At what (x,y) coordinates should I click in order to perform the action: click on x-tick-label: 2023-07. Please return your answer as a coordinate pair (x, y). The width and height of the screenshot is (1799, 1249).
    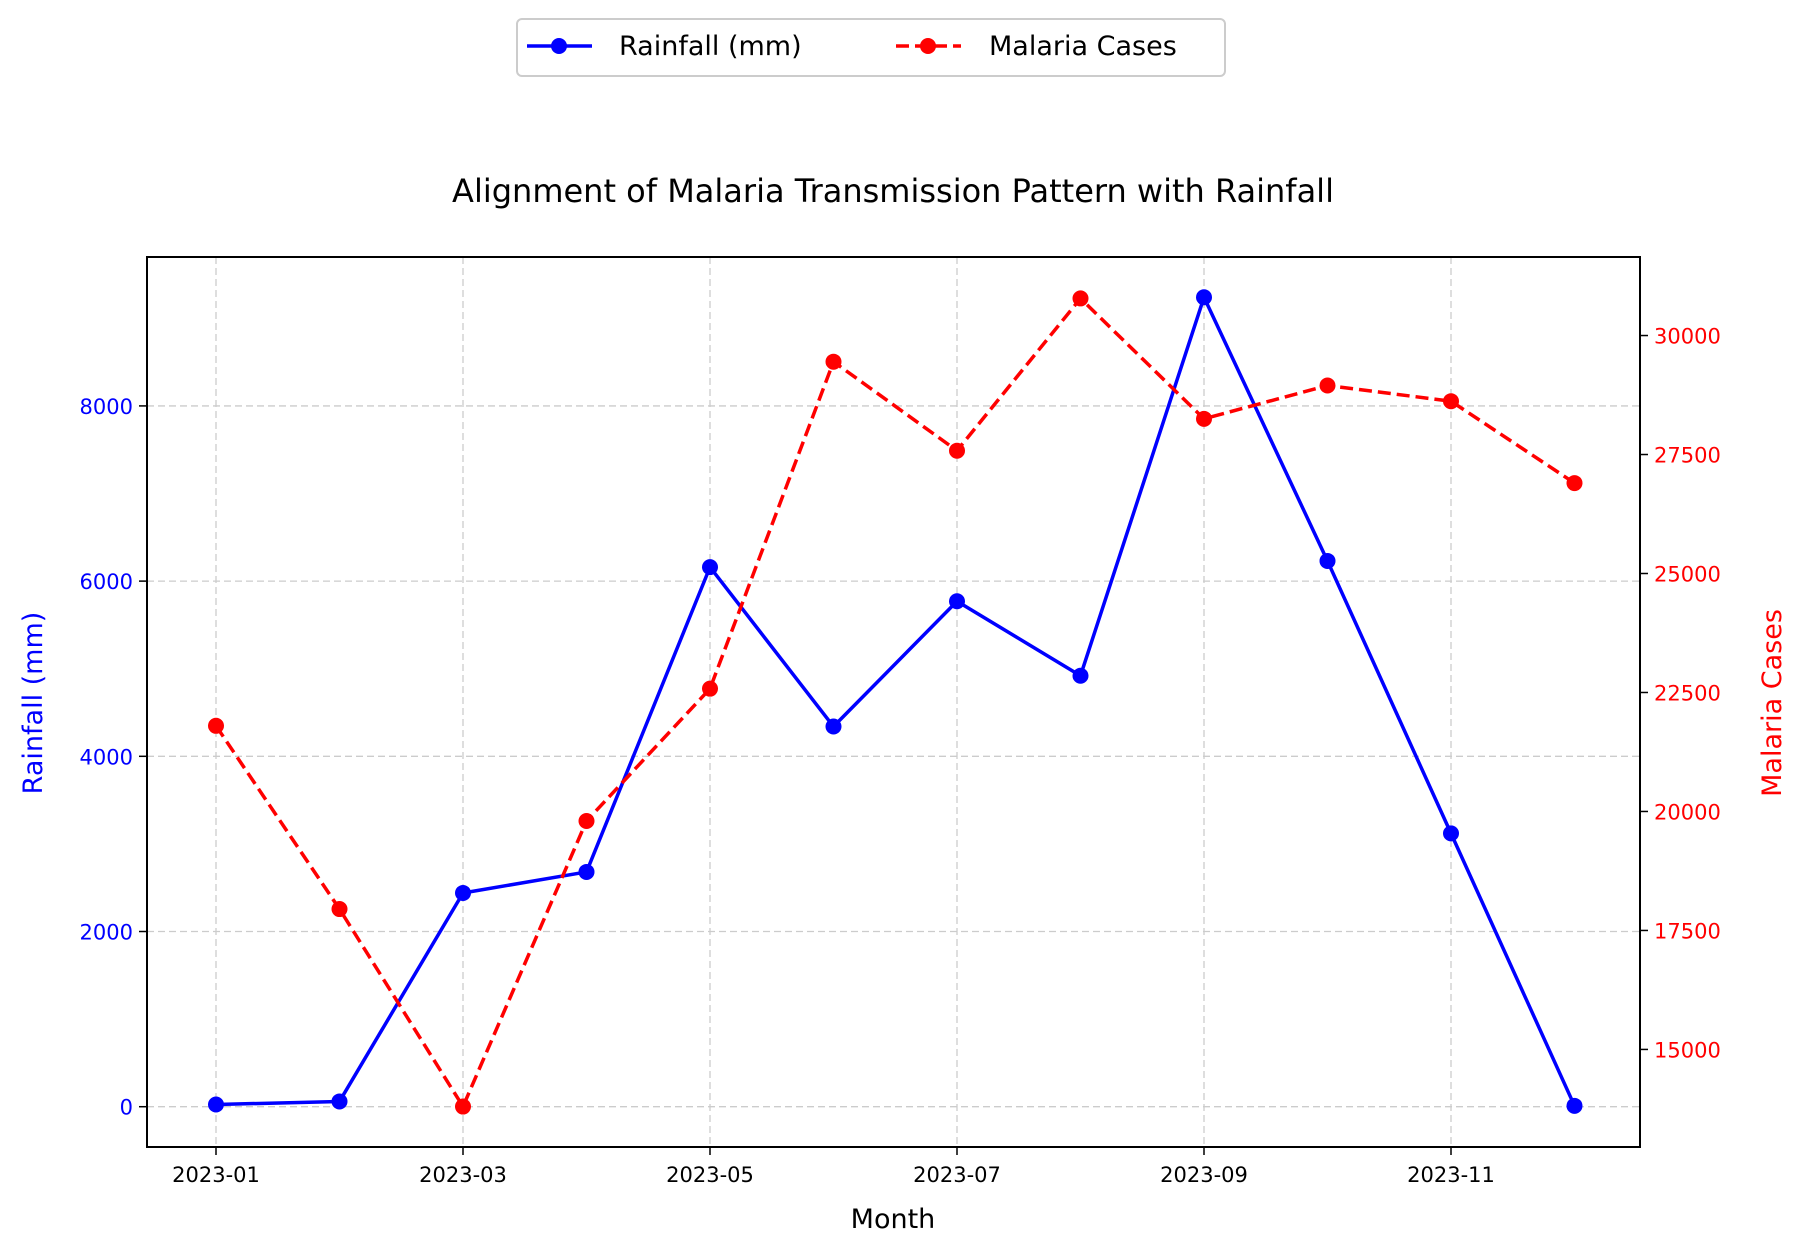
    Looking at the image, I should click on (957, 1175).